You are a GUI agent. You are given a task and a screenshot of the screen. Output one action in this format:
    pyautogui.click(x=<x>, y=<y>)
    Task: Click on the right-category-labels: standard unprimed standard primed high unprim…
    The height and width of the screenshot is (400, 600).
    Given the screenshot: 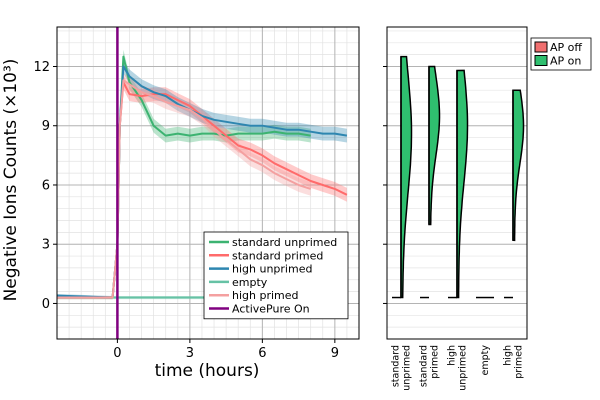 What is the action you would take?
    pyautogui.click(x=458, y=368)
    